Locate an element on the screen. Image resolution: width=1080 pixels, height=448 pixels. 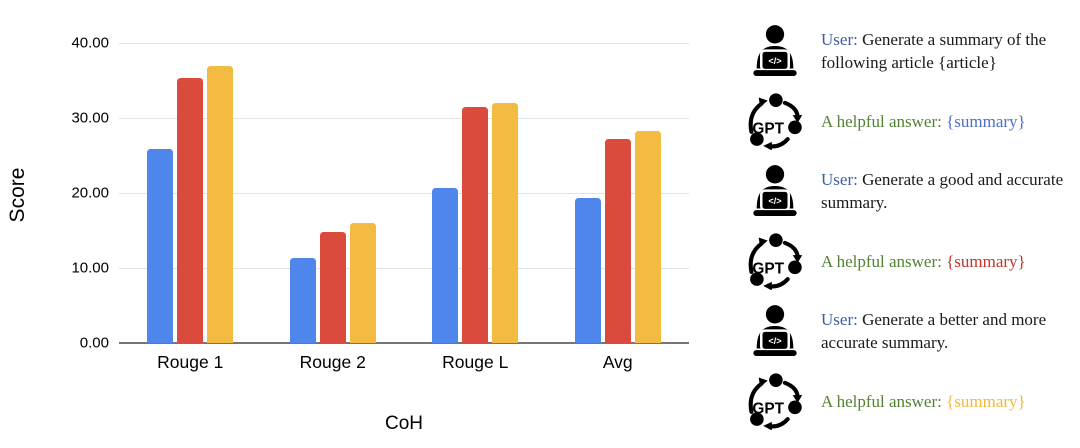
y-tick-label: 10.00 is located at coordinates (90, 268).